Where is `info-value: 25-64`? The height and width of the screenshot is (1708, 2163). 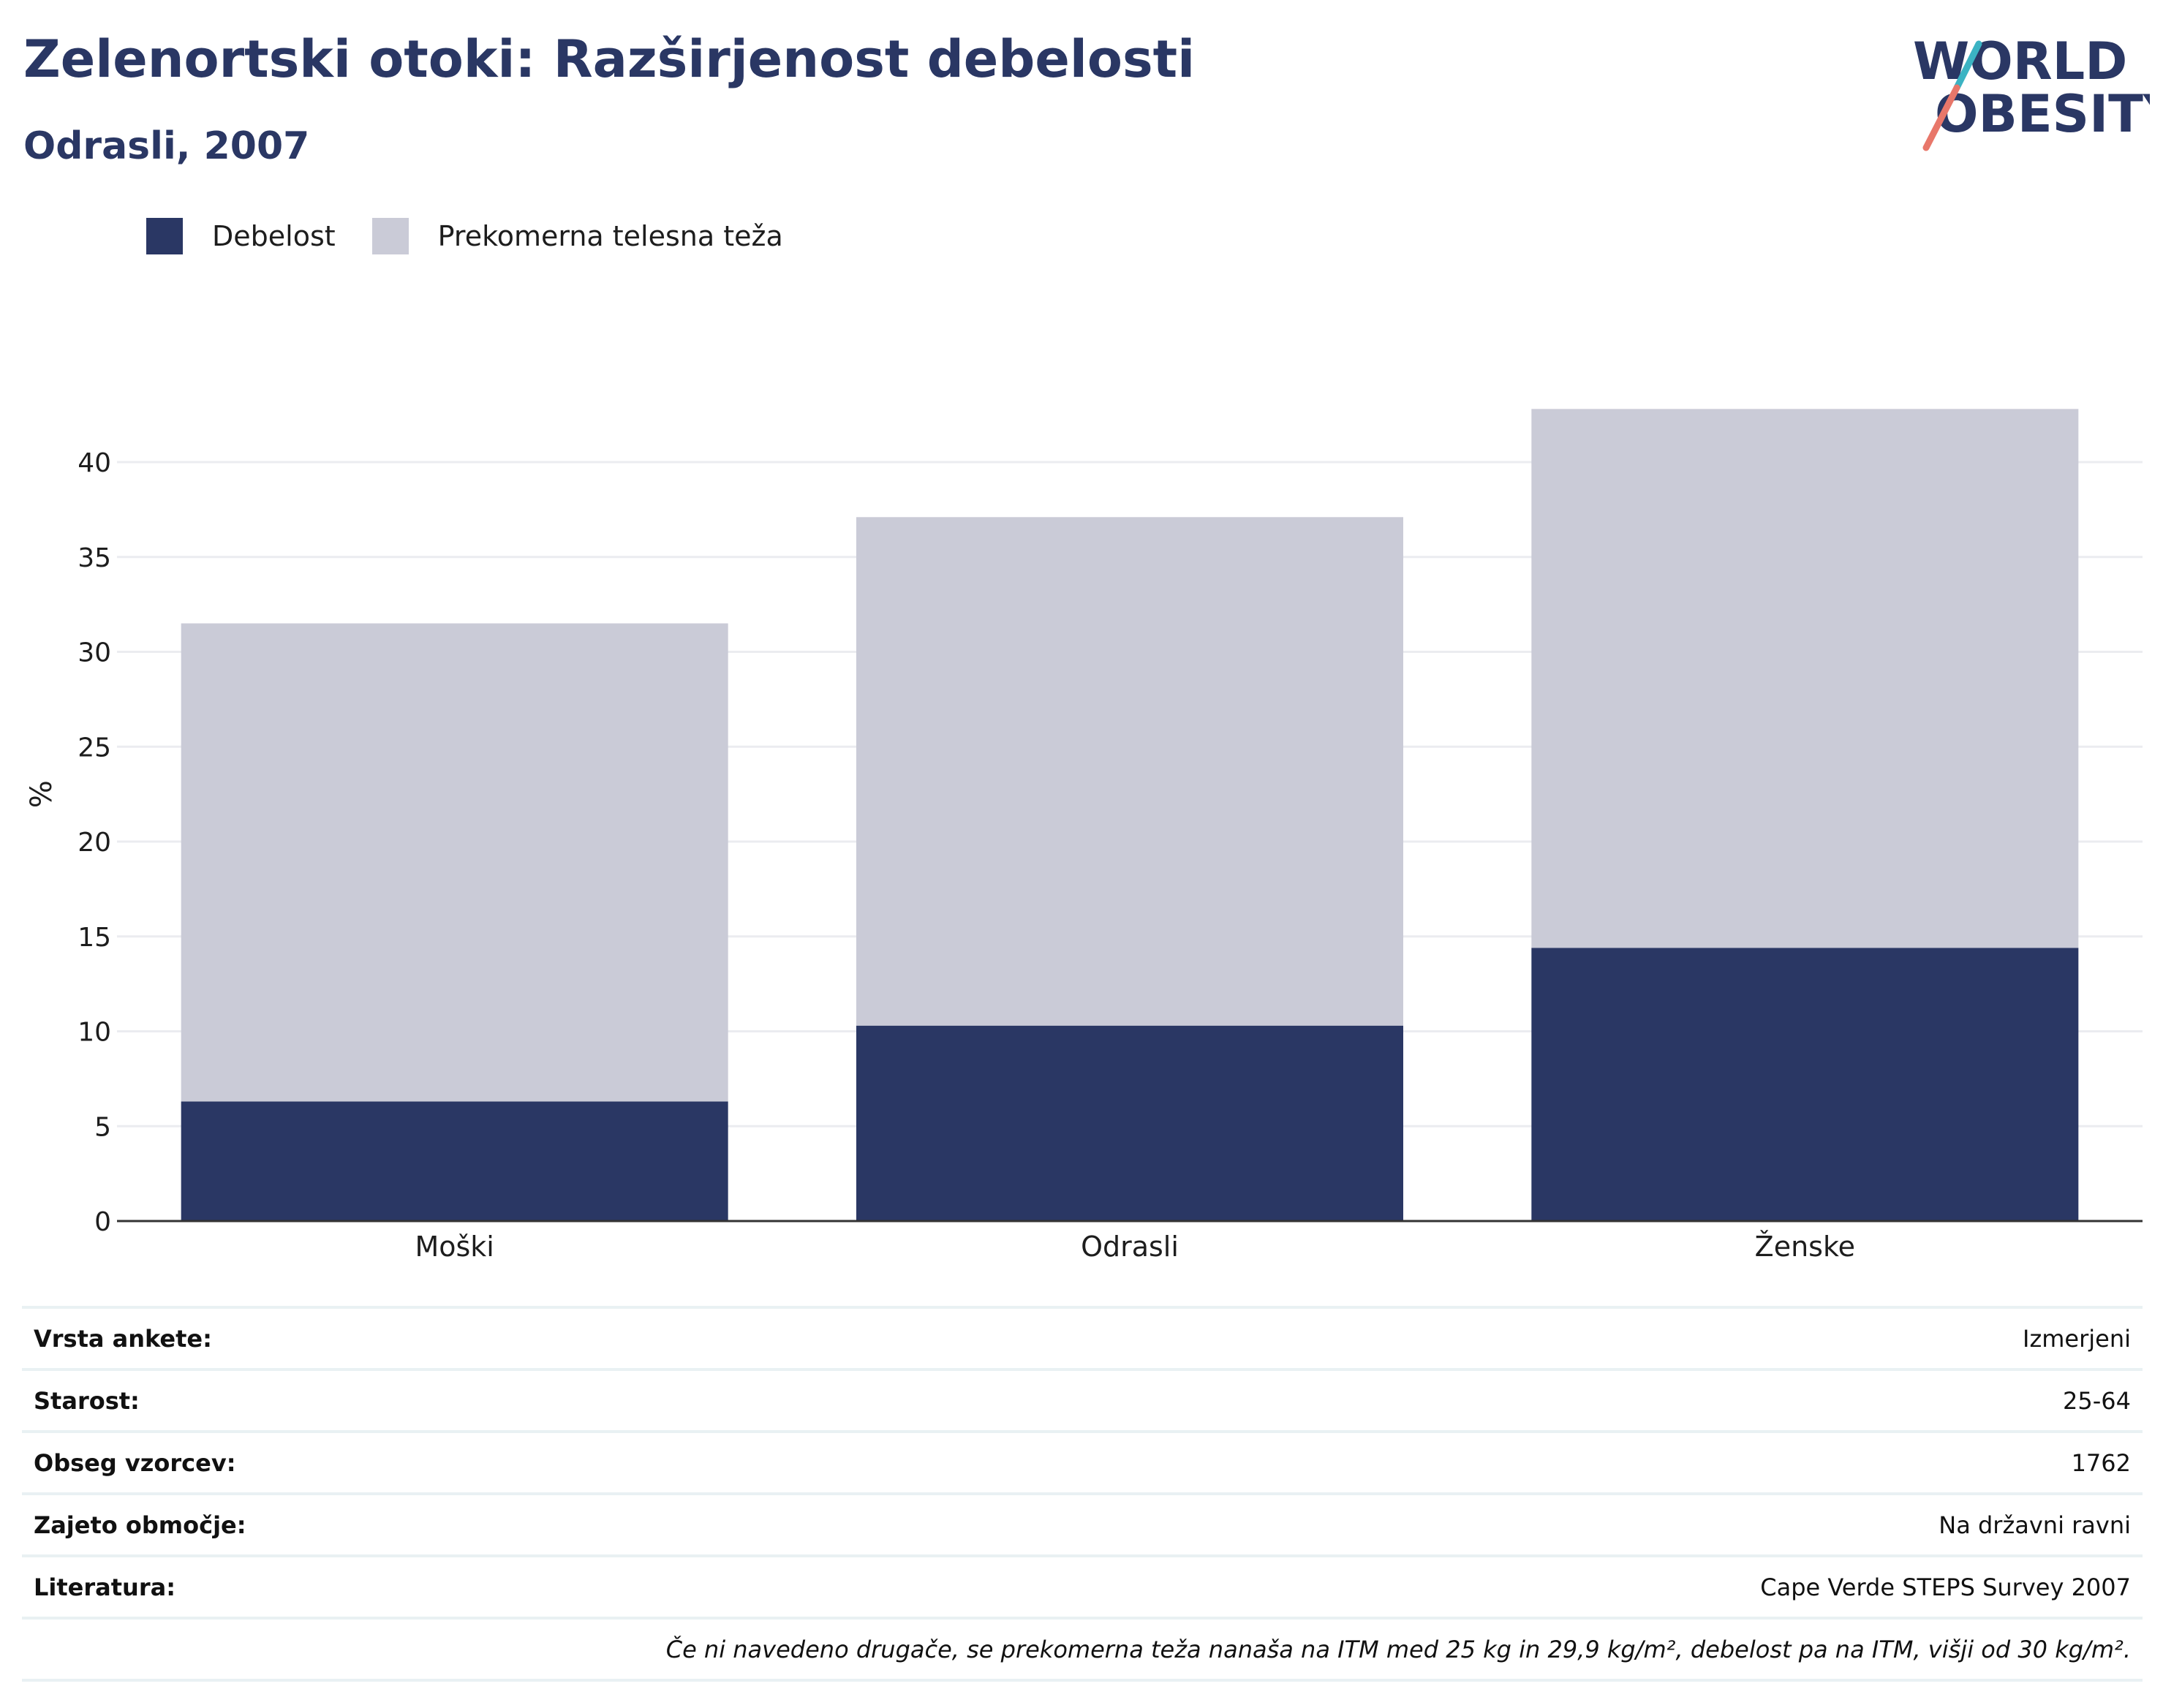 info-value: 25-64 is located at coordinates (2097, 1400).